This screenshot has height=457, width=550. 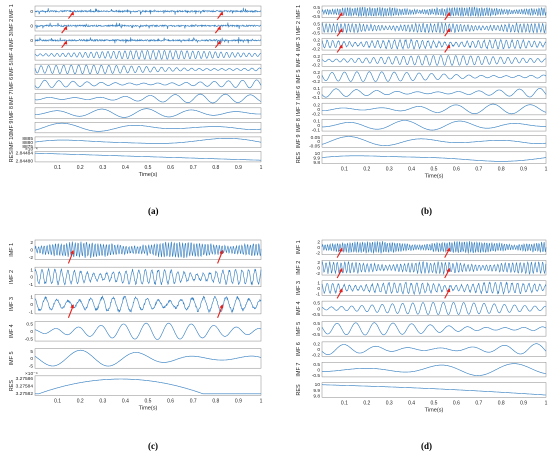 I want to click on subplot-a-8: IMF 8, so click(x=135, y=113).